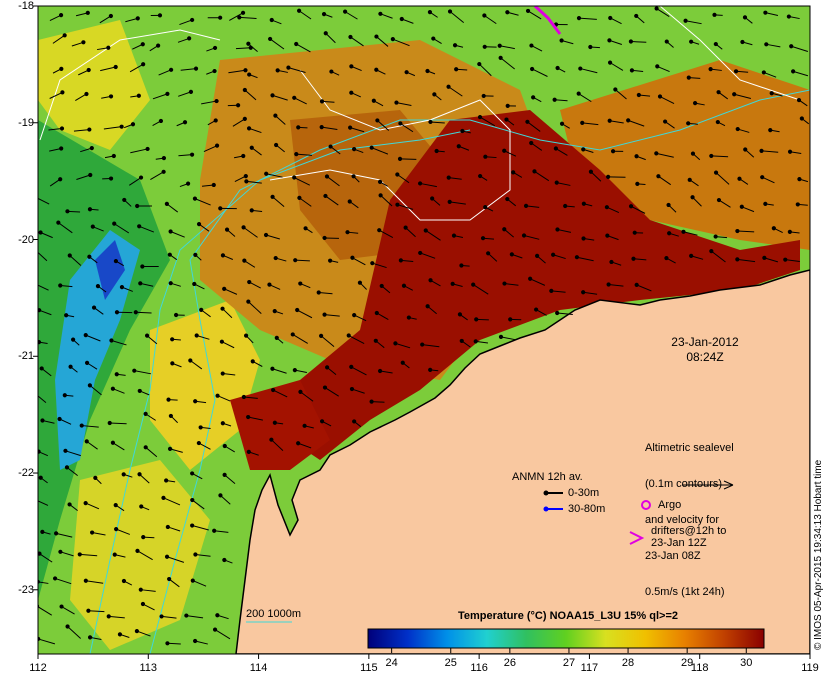 The image size is (840, 680). Describe the element at coordinates (699, 668) in the screenshot. I see `longitude-tick-label: 118` at that location.